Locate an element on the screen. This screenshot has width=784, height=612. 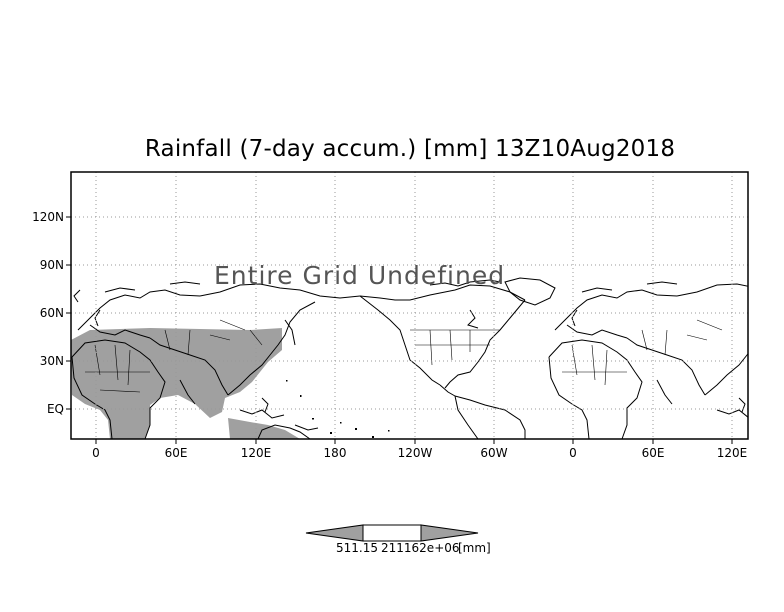
x-tick-label-120e: 120E is located at coordinates (256, 453).